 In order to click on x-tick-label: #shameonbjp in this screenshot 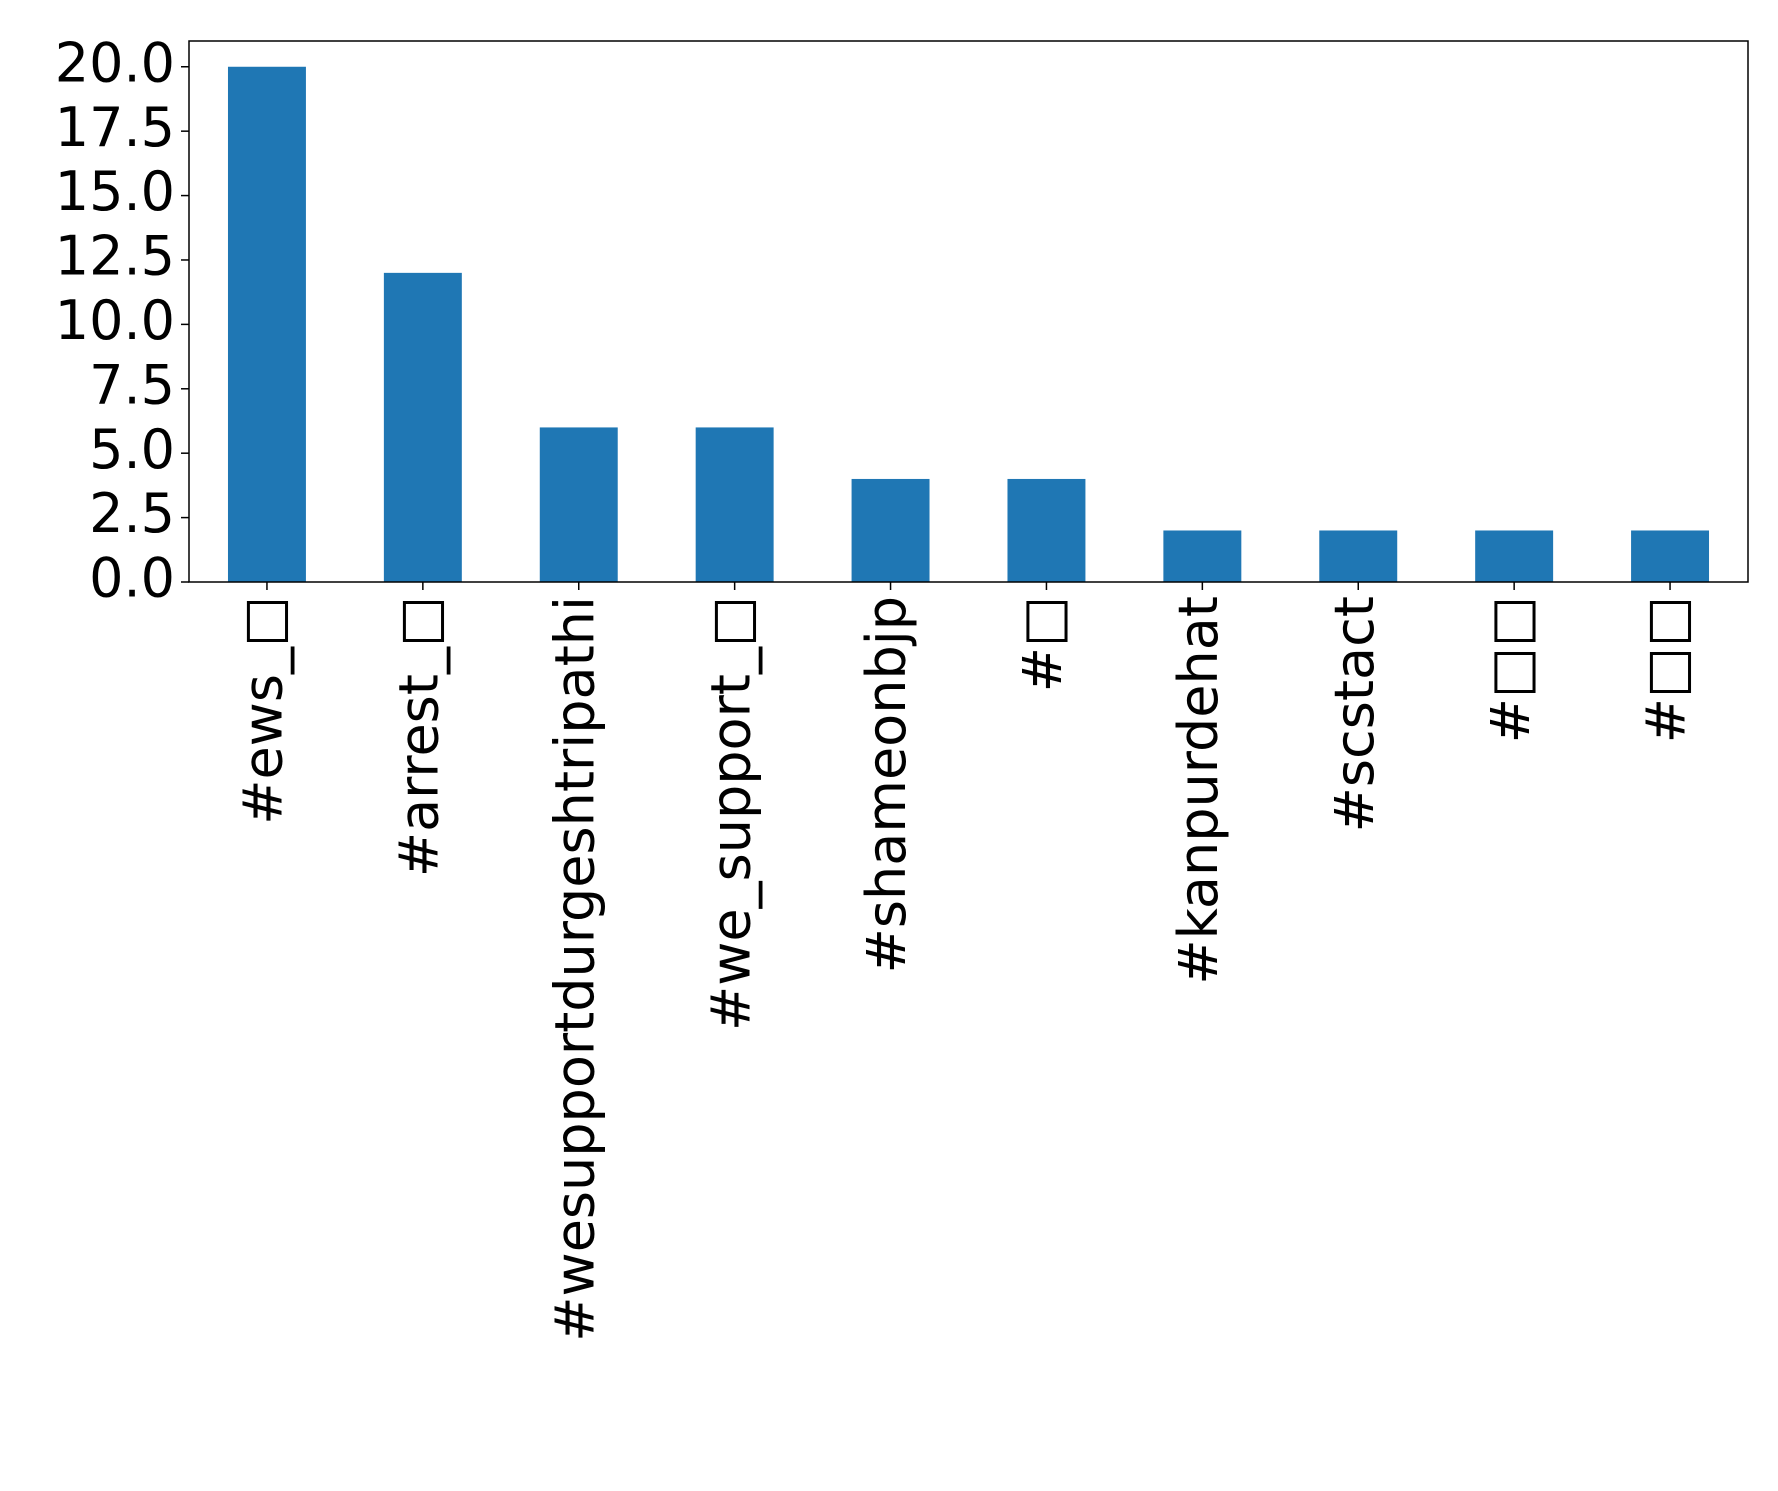, I will do `click(886, 784)`.